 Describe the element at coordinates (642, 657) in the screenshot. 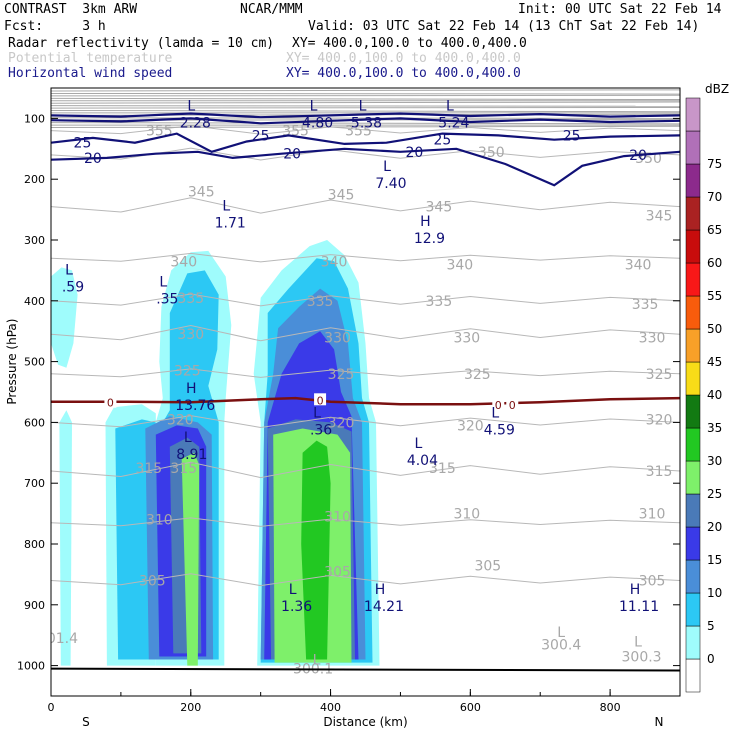

I see `theta-label: 300.3` at that location.